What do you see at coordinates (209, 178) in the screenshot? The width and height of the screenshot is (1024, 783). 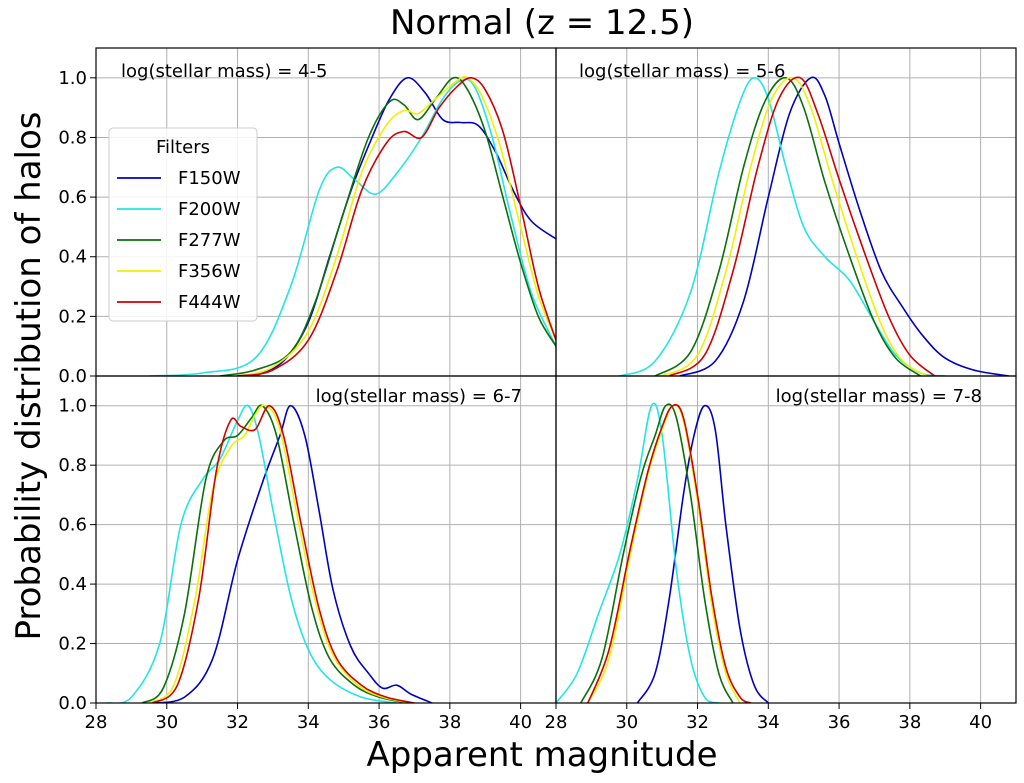 I see `legend-label-f150w: F150W` at bounding box center [209, 178].